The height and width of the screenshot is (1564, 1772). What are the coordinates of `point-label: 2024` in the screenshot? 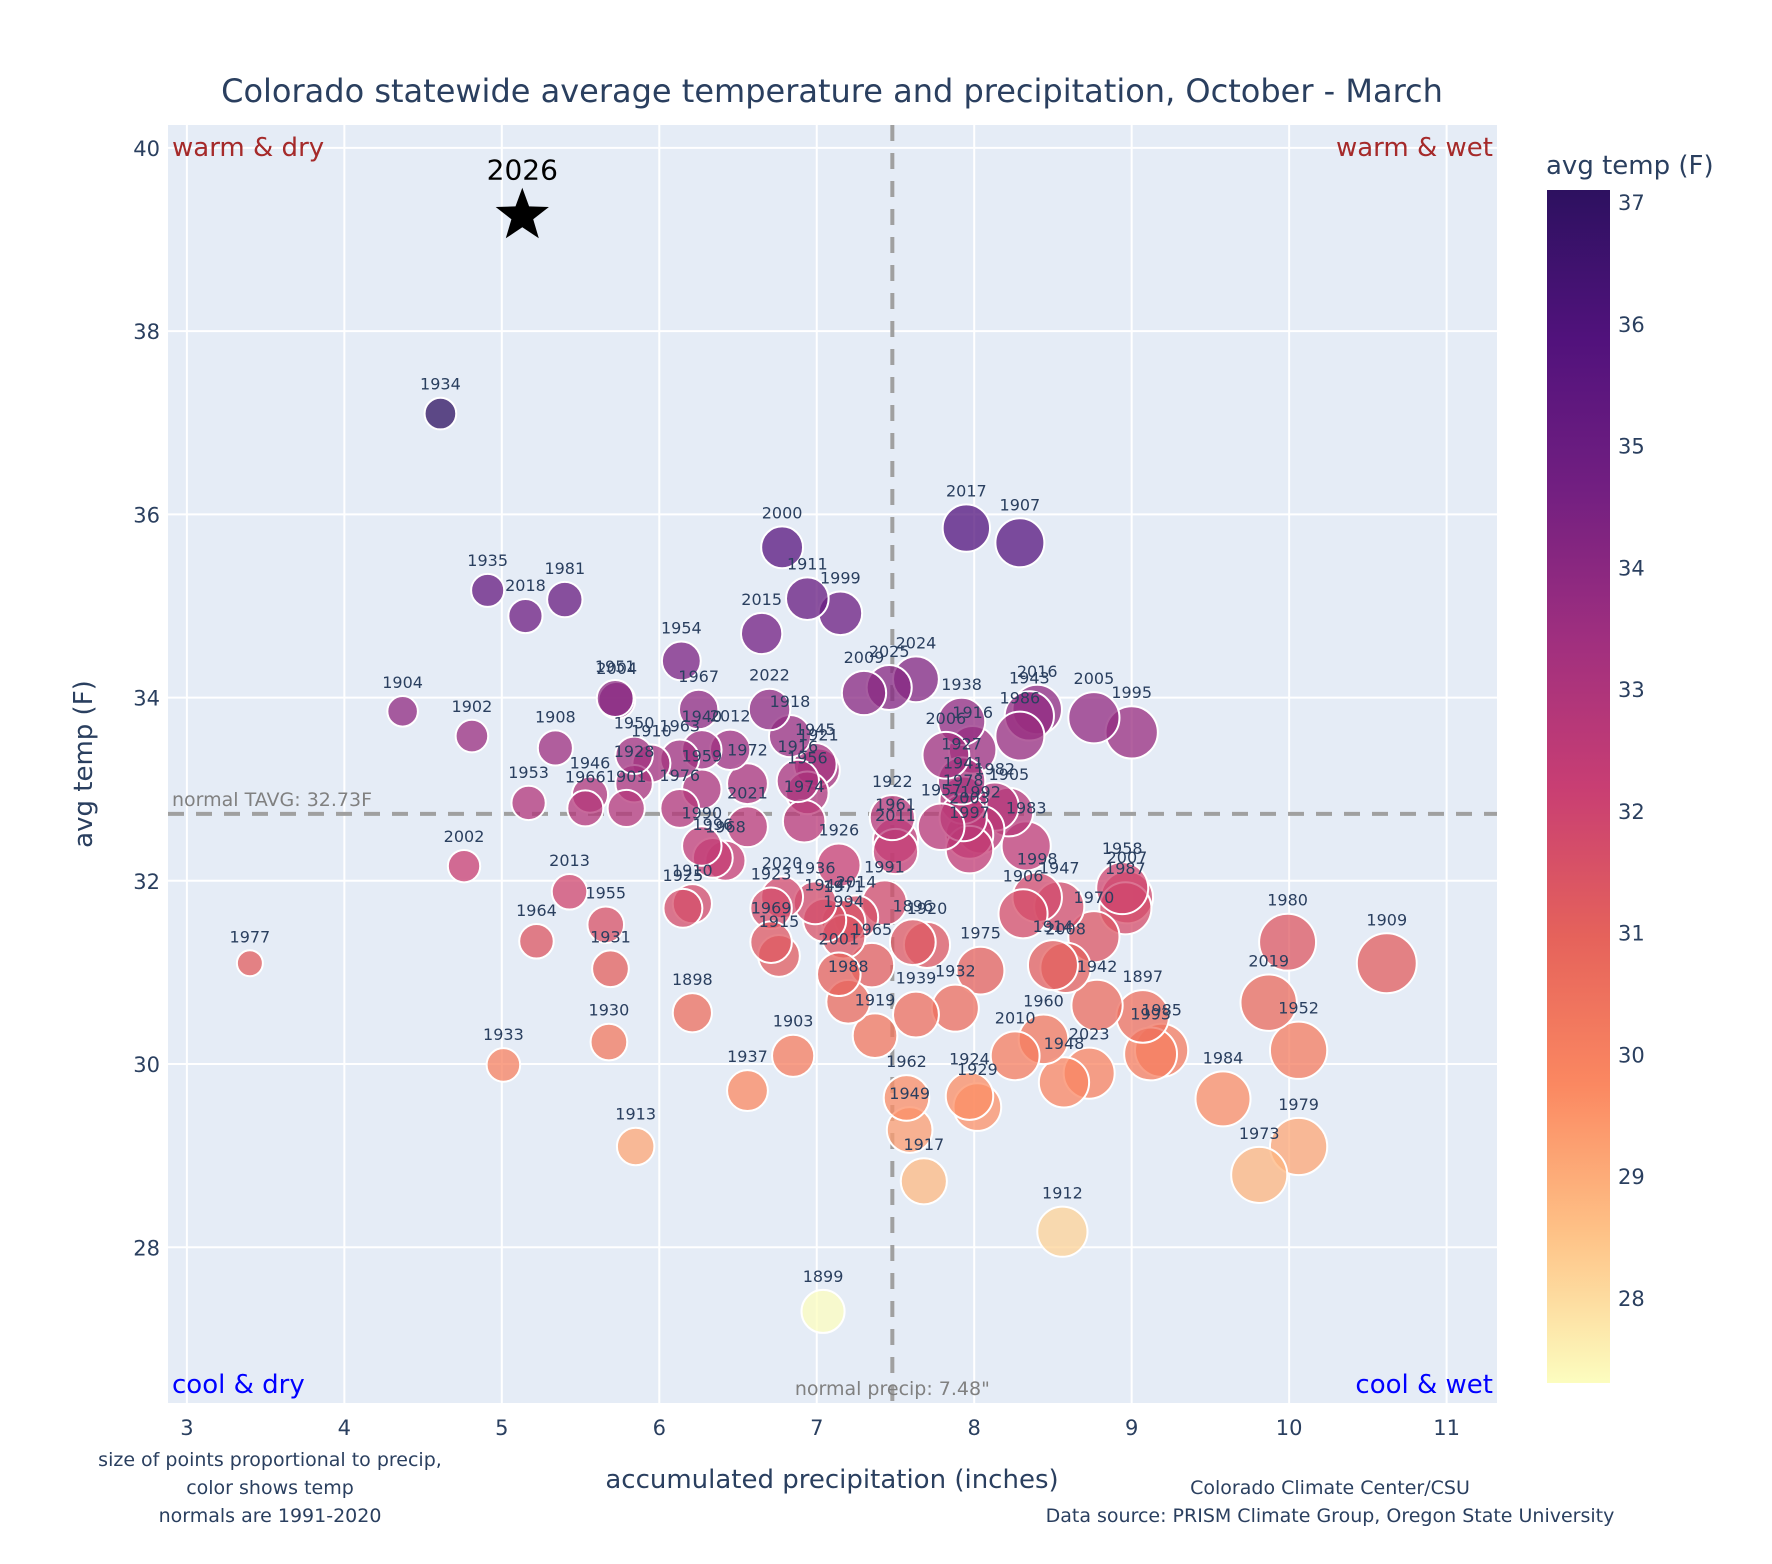 It's located at (916, 642).